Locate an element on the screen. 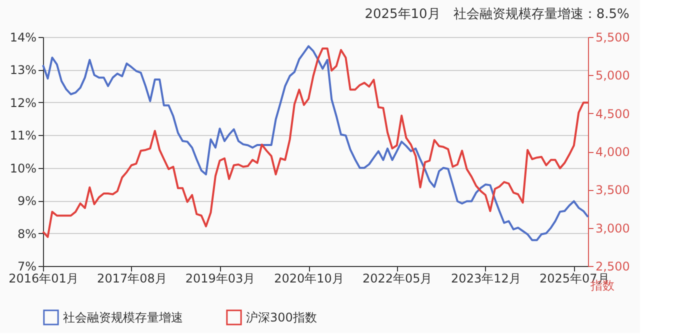  y2-tick-label: 2,500 is located at coordinates (613, 267).